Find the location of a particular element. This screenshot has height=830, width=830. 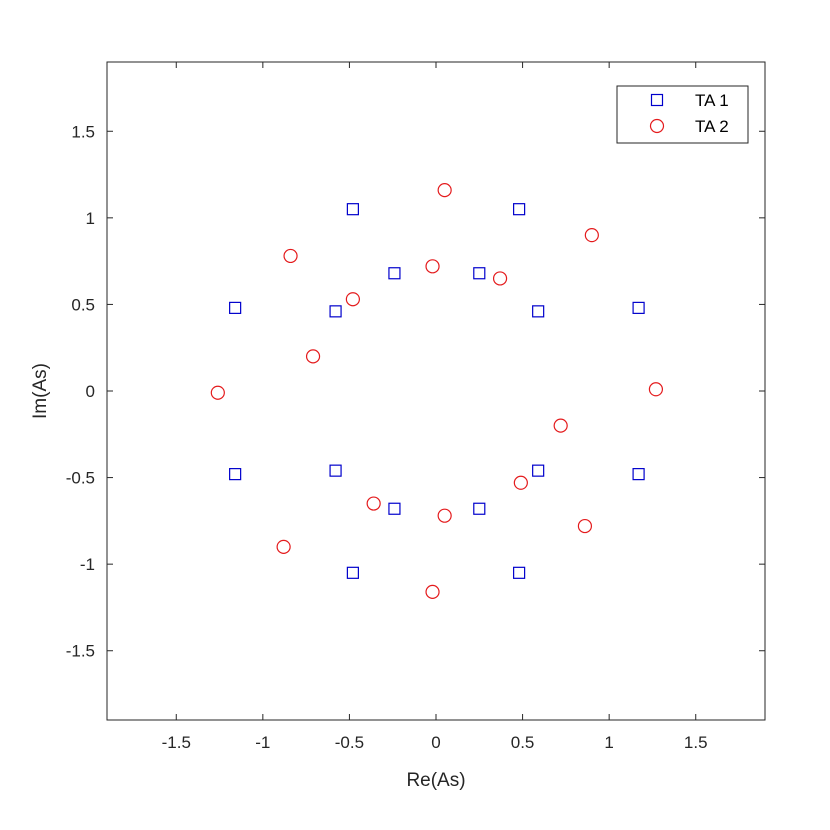

legend-label-1: TA 1 is located at coordinates (712, 100).